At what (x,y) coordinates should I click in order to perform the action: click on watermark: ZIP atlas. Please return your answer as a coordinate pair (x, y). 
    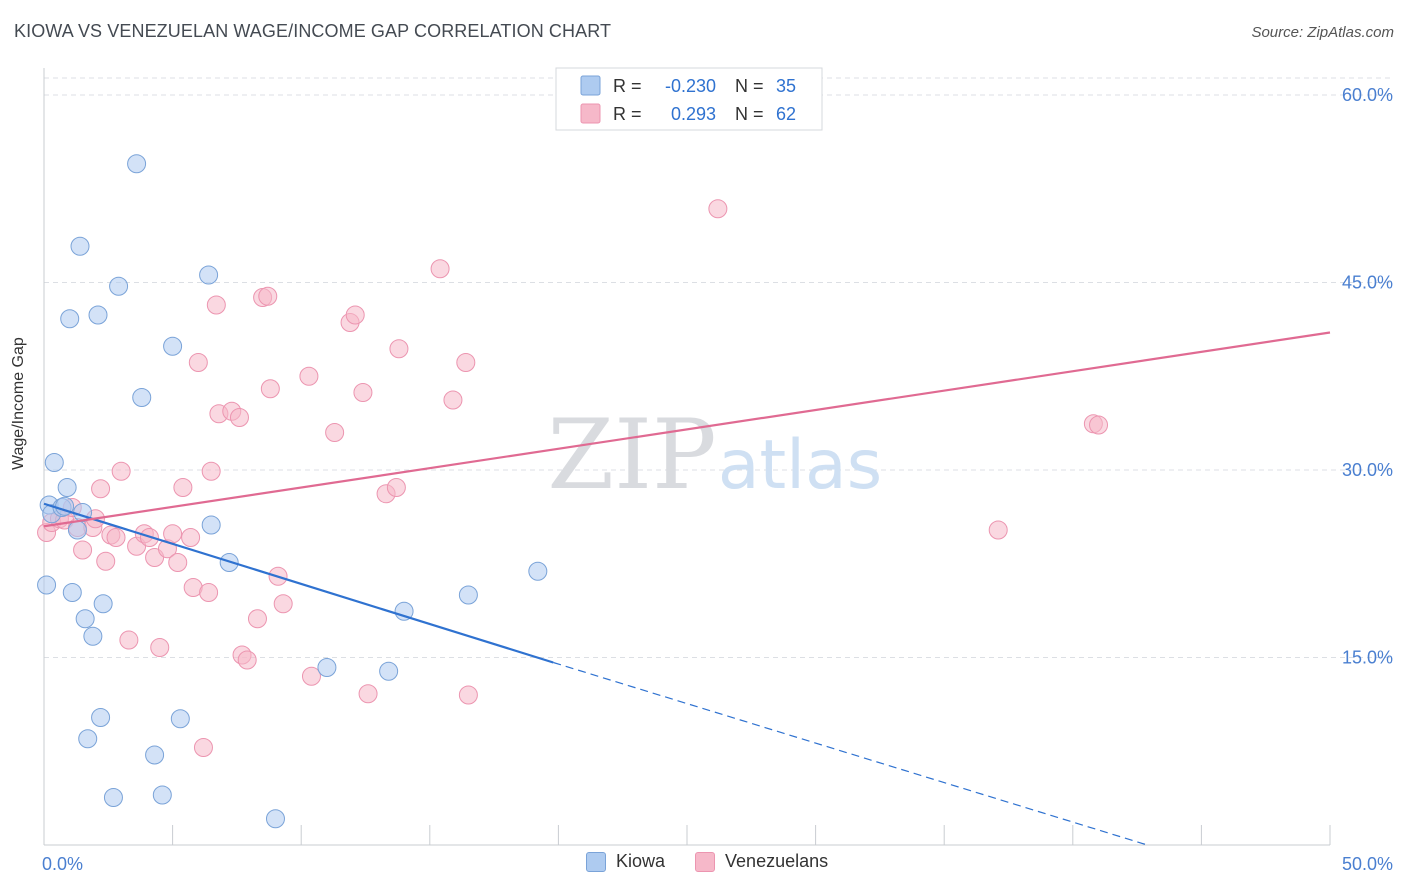
    Looking at the image, I should click on (714, 455).